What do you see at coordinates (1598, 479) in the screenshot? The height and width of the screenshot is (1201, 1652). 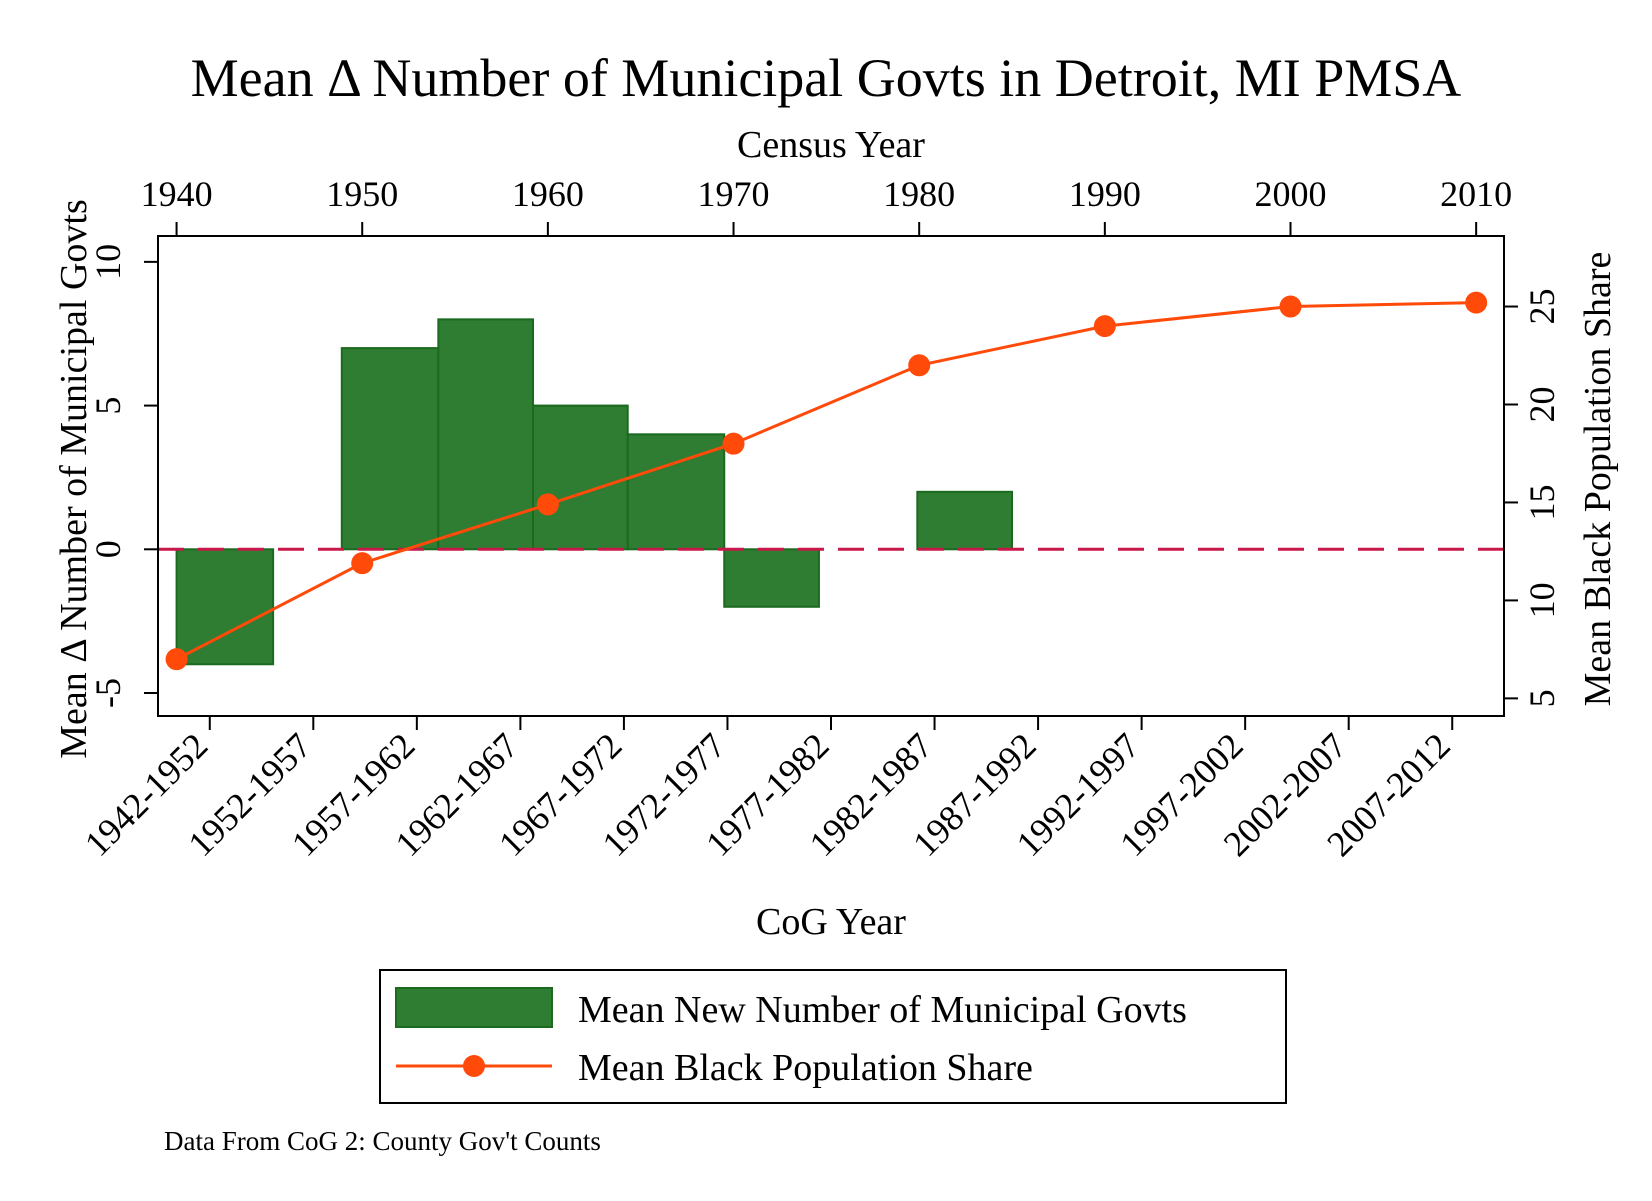 I see `right-axis-title: Mean Black Population Share` at bounding box center [1598, 479].